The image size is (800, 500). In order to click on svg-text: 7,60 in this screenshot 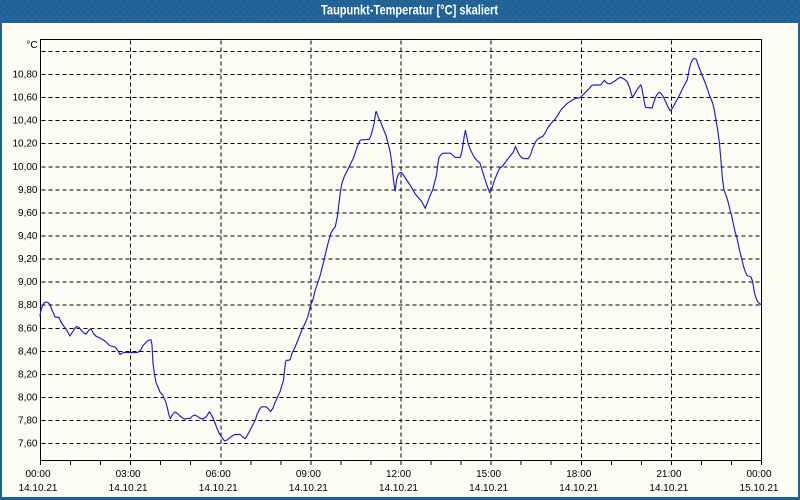, I will do `click(28, 444)`.